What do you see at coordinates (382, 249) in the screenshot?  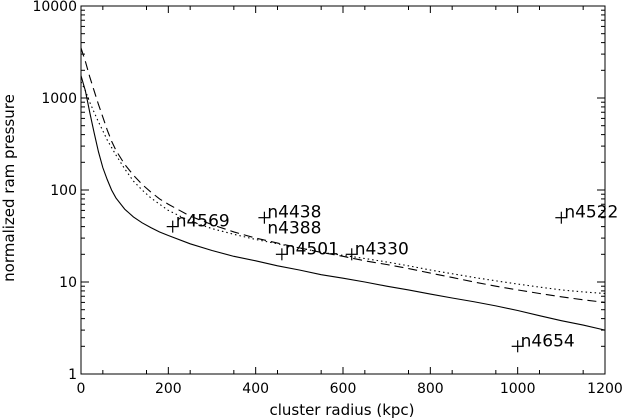 I see `point-label-n4330: n4330` at bounding box center [382, 249].